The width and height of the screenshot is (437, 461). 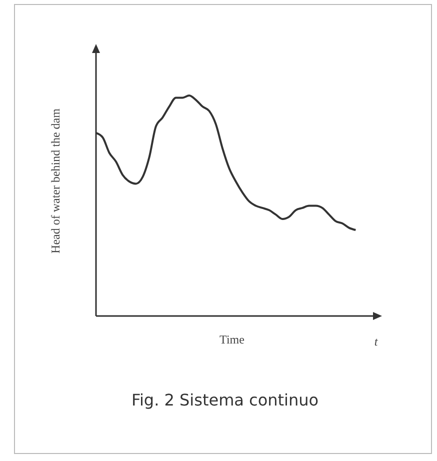 What do you see at coordinates (376, 342) in the screenshot?
I see `text: t` at bounding box center [376, 342].